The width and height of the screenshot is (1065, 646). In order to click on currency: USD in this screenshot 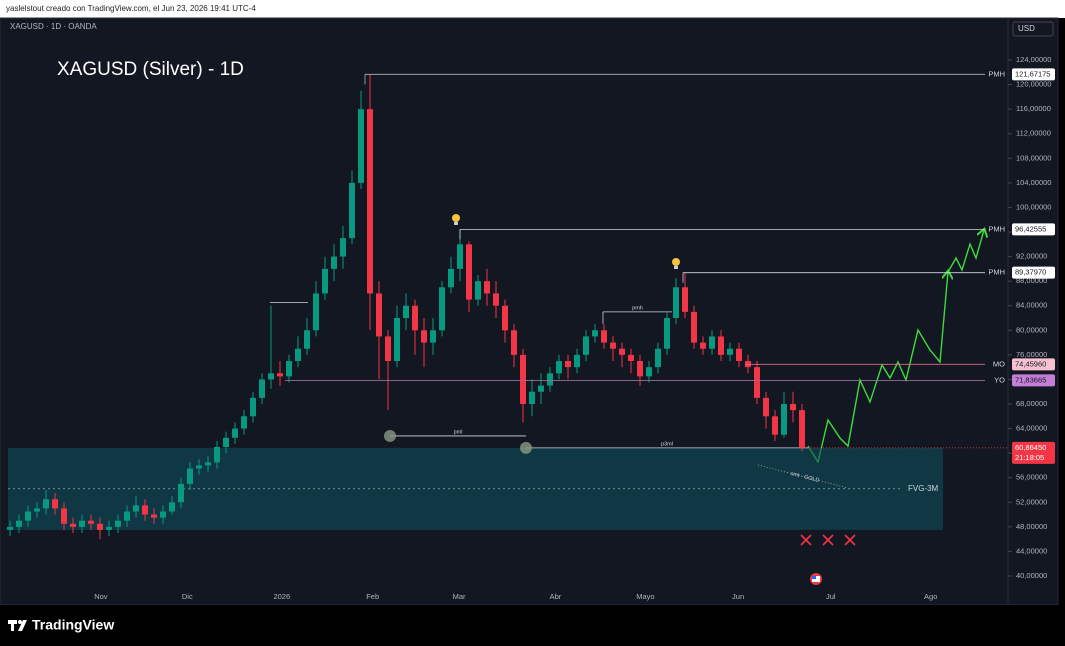, I will do `click(1026, 28)`.